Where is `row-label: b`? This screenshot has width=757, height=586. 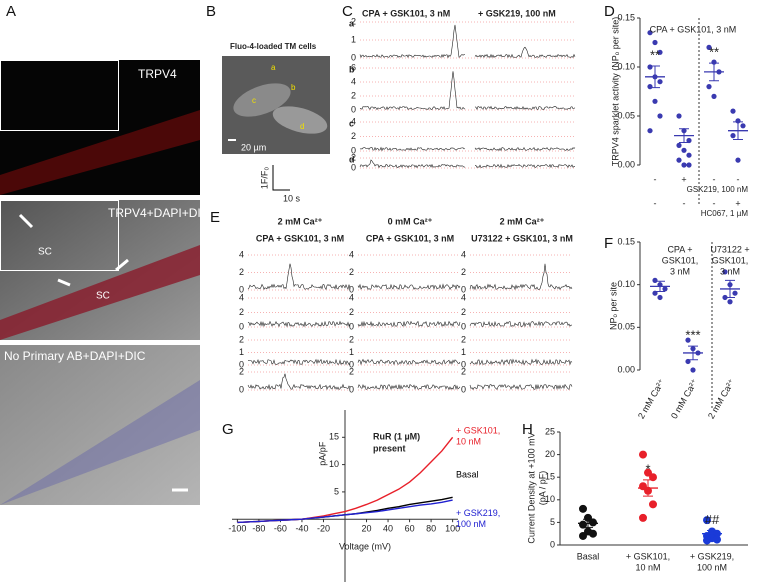 row-label: b is located at coordinates (352, 69).